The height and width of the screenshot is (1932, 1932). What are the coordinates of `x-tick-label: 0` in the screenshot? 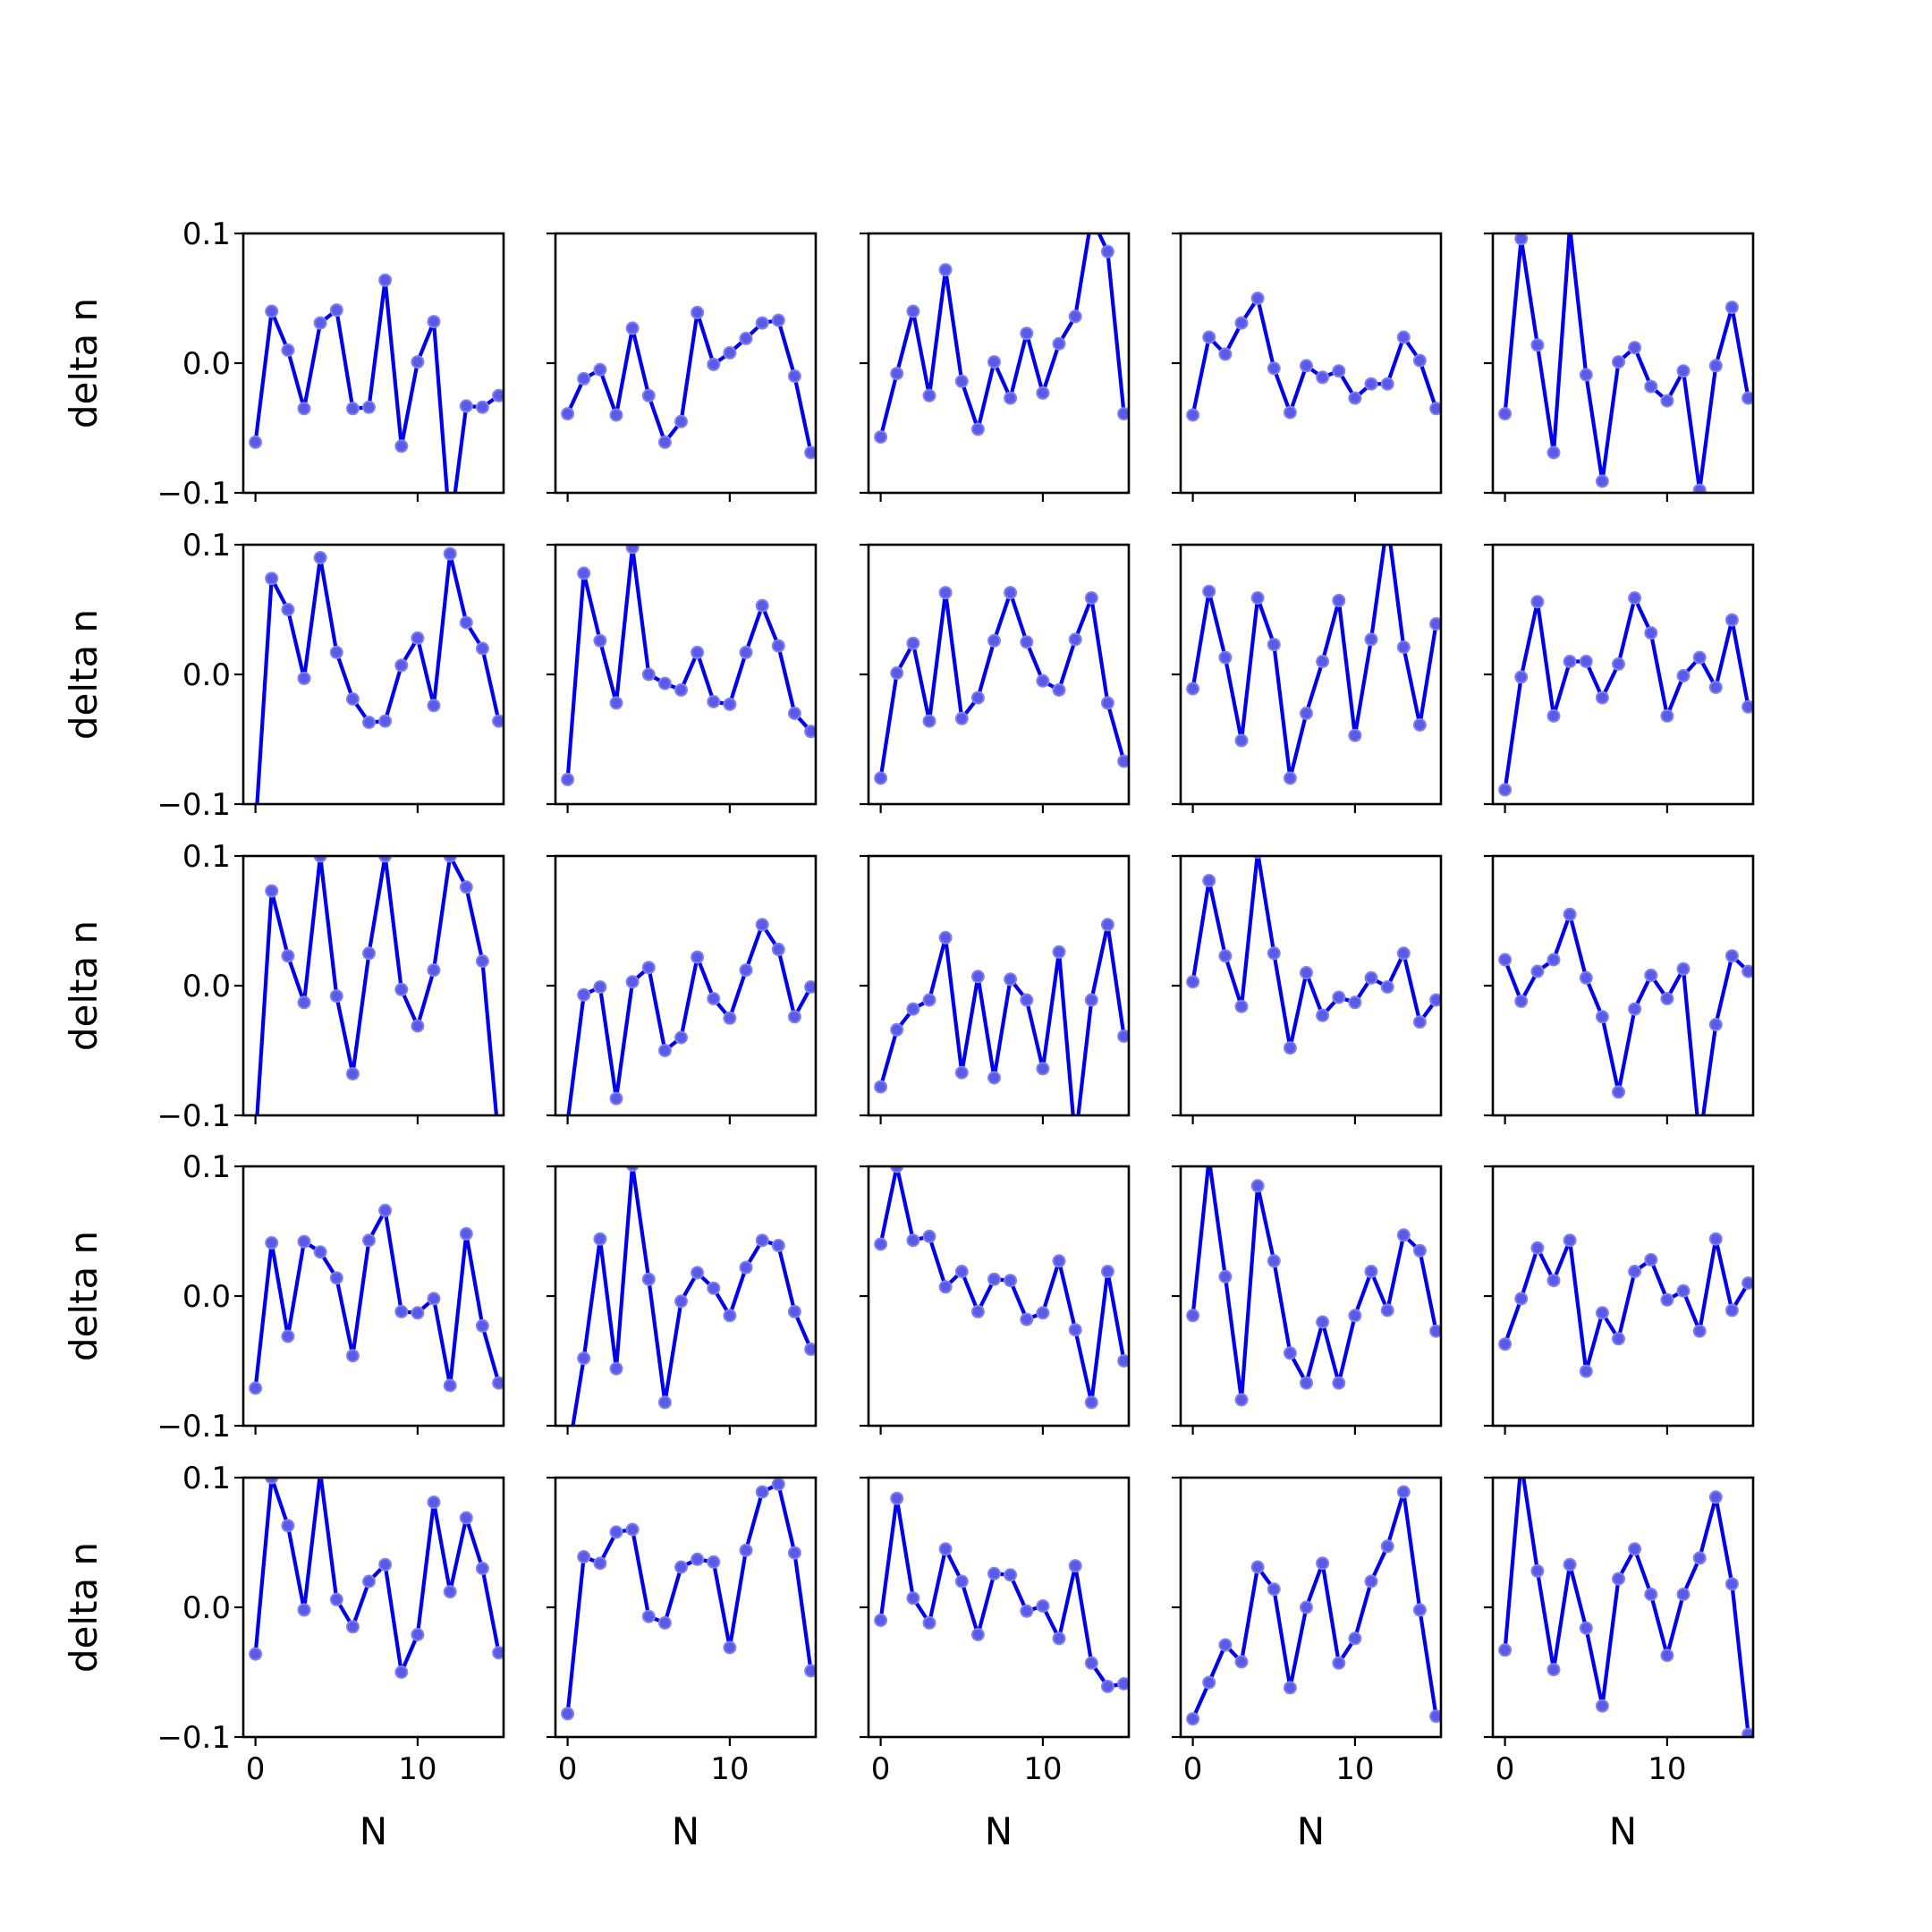 It's located at (256, 1769).